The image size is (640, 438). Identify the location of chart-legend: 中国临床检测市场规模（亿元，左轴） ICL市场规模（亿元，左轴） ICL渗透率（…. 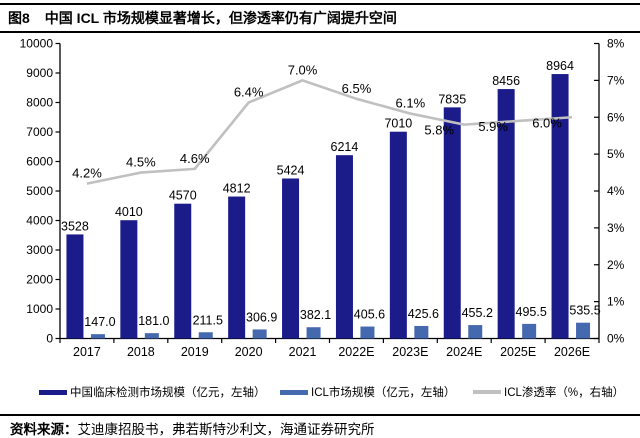
(320, 394).